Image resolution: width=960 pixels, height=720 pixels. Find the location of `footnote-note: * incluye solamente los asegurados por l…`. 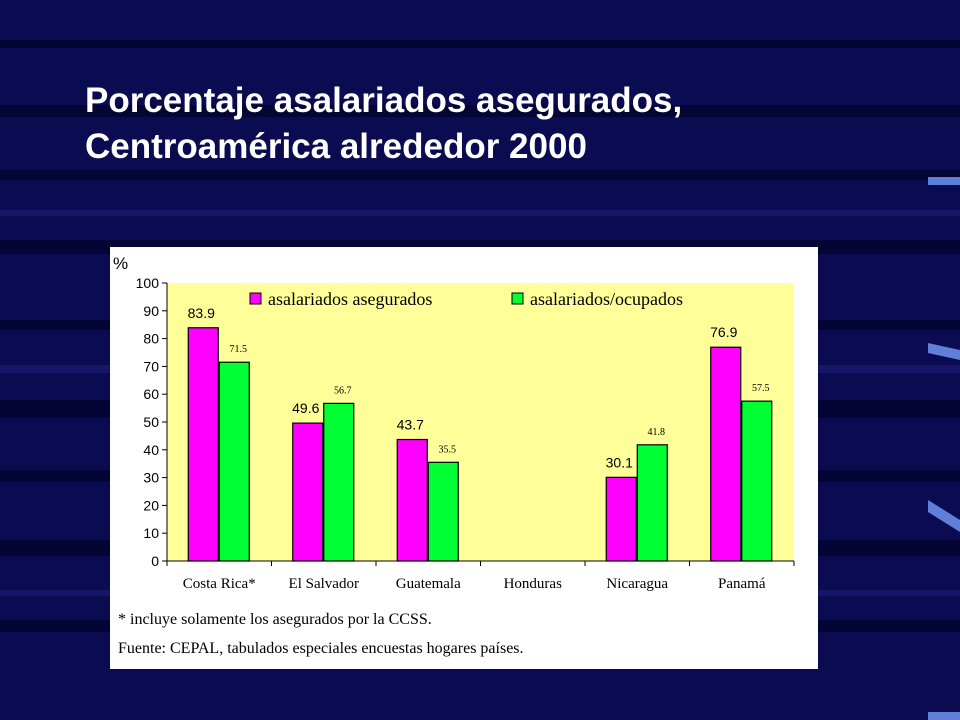

footnote-note: * incluye solamente los asegurados por l… is located at coordinates (275, 619).